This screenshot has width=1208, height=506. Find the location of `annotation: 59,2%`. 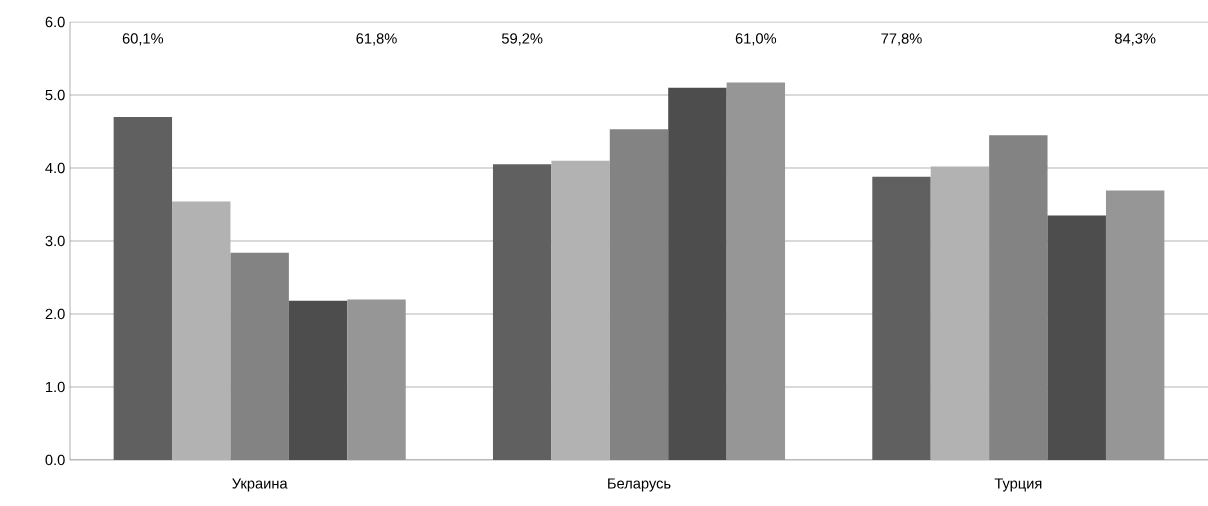

annotation: 59,2% is located at coordinates (522, 39).